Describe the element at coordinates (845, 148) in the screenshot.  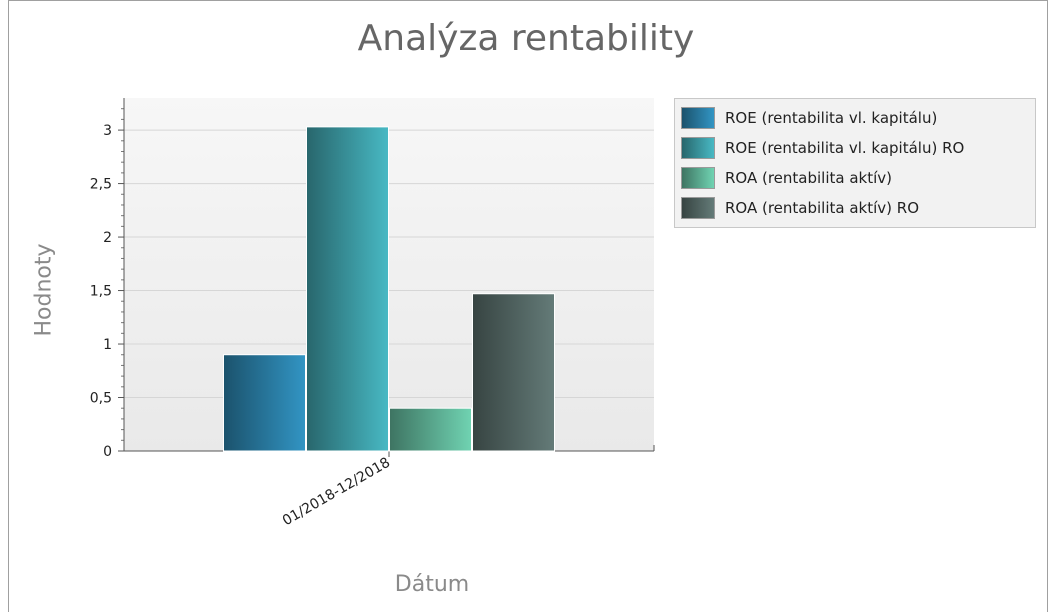
I see `legend-label: ROE (rentabilita vl. kapitálu) RO` at that location.